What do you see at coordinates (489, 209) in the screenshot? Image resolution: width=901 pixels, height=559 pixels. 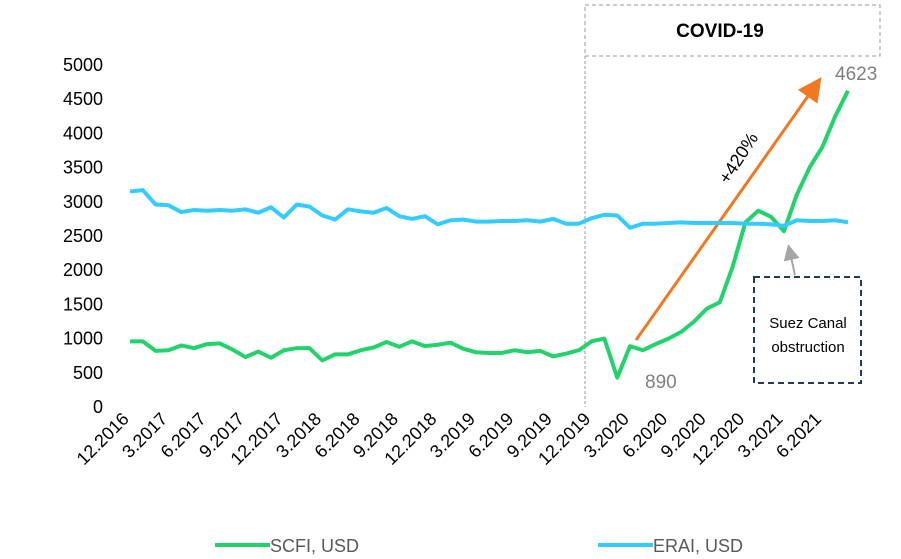 I see `series-line` at bounding box center [489, 209].